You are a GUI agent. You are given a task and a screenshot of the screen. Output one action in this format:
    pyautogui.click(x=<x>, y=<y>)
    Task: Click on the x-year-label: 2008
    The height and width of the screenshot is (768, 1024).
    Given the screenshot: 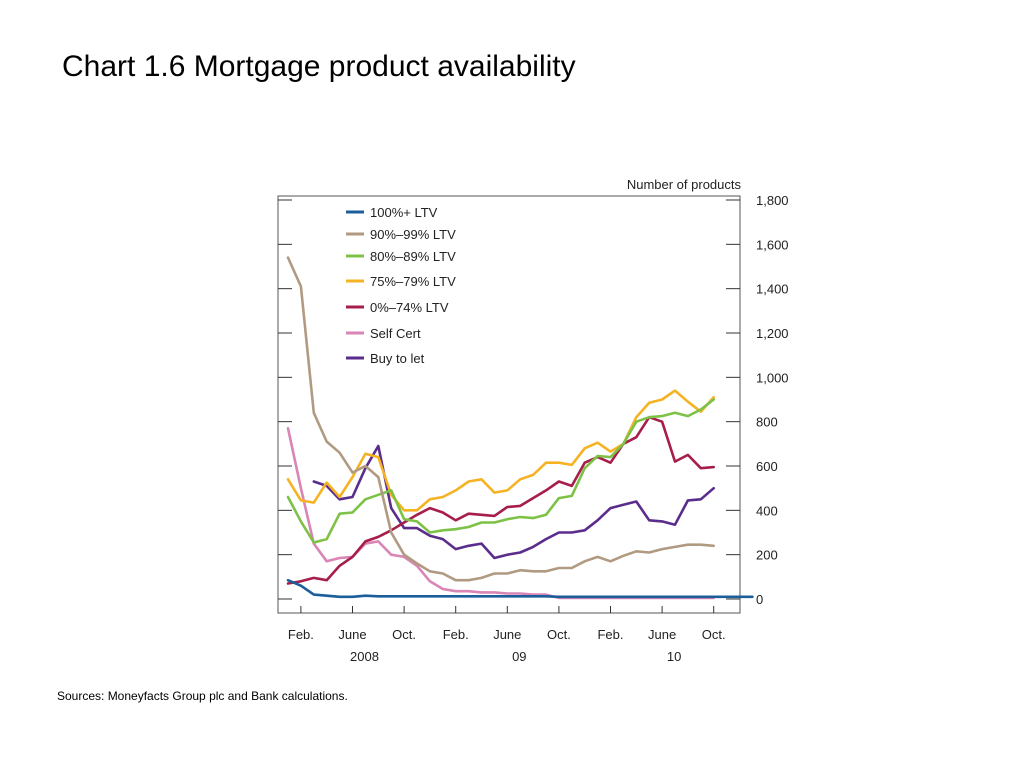 What is the action you would take?
    pyautogui.click(x=364, y=656)
    